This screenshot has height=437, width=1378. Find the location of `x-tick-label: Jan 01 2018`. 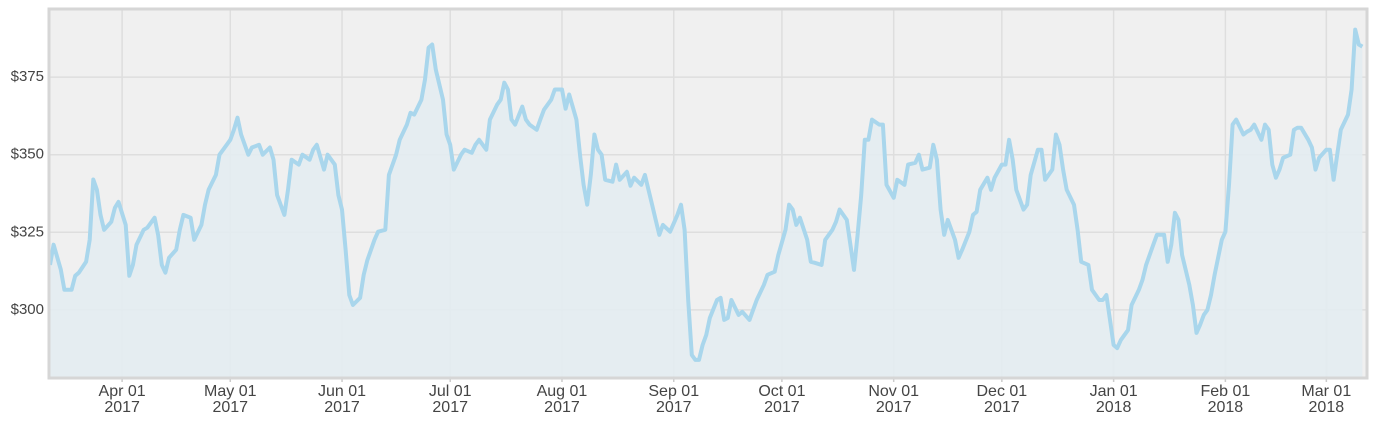

x-tick-label: Jan 01 2018 is located at coordinates (1113, 399).